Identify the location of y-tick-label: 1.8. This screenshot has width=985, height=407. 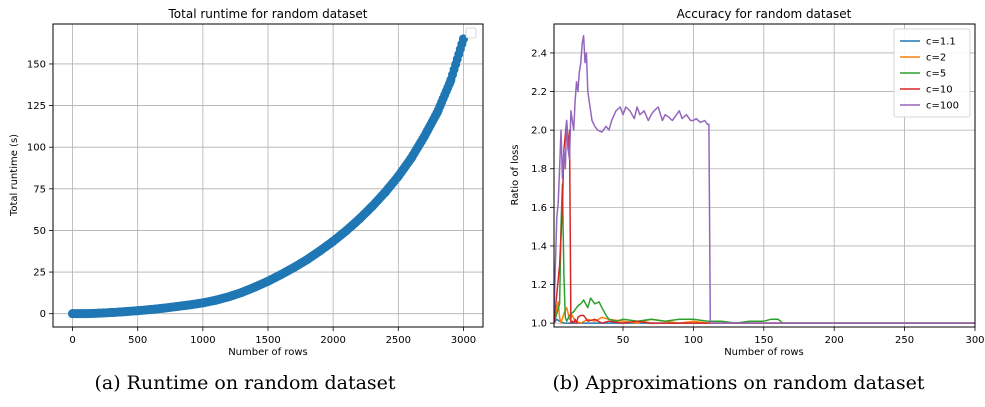
(539, 169).